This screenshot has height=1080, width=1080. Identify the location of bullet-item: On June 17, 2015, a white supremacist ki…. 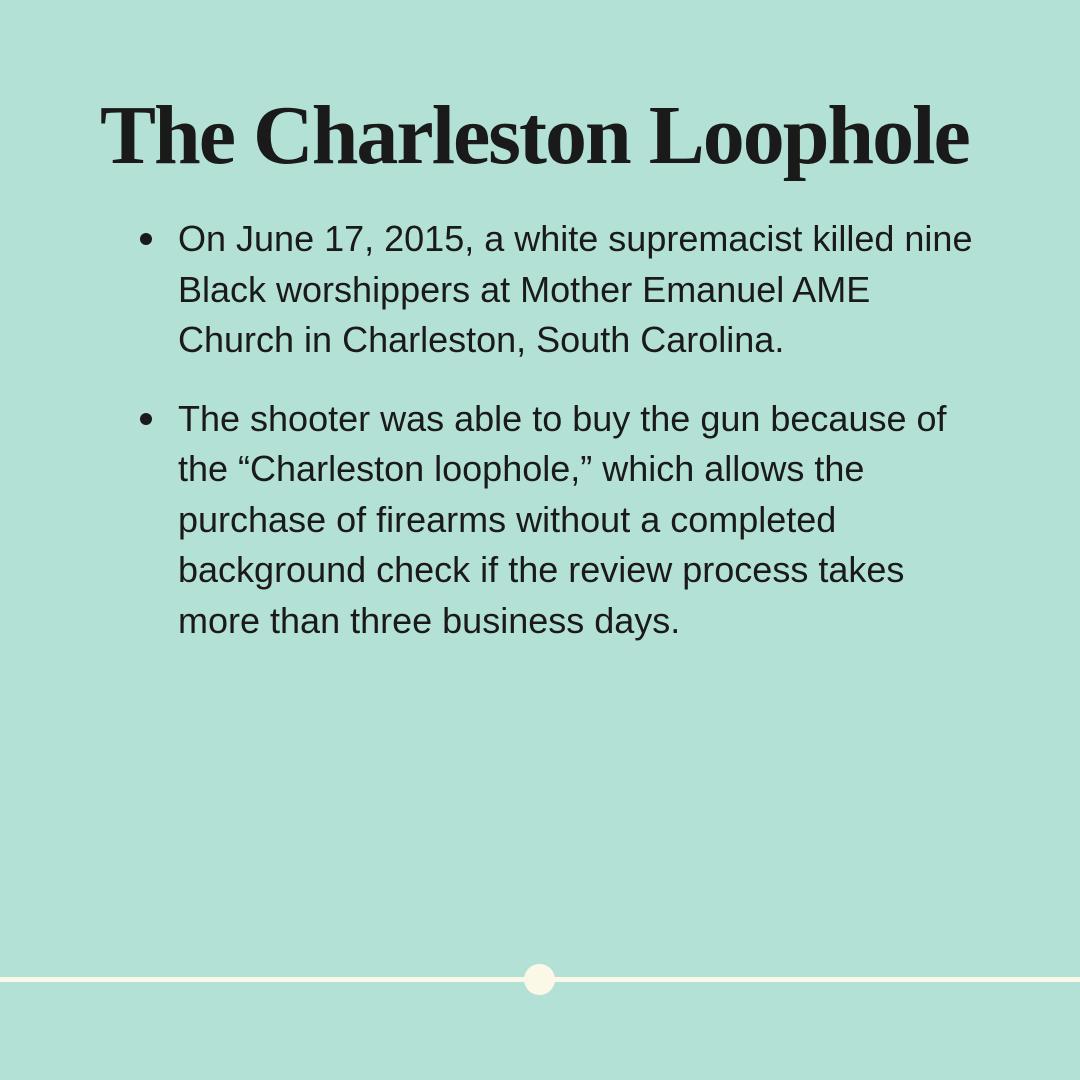
(565, 290).